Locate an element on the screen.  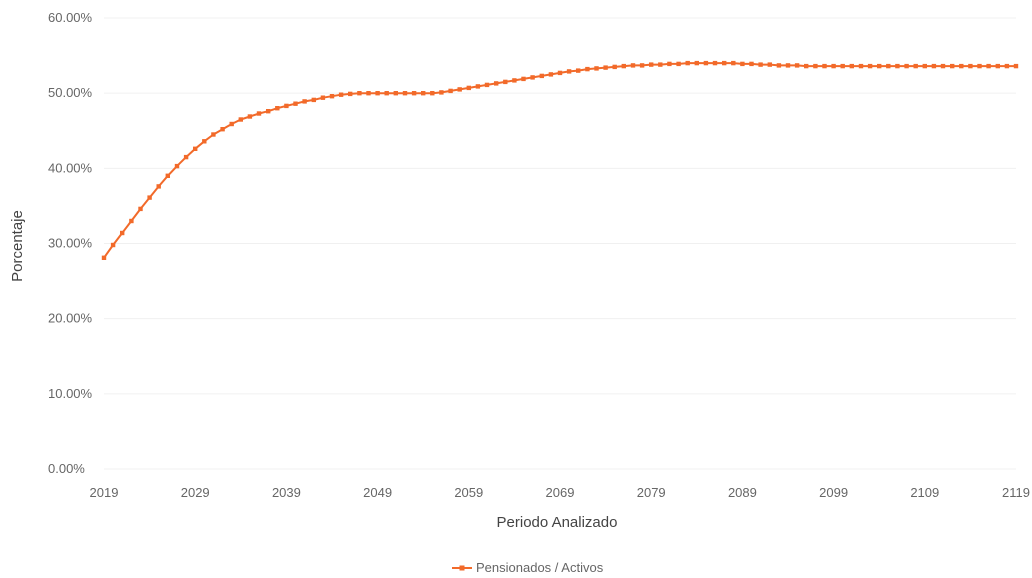
x-tick-label: 2049 is located at coordinates (377, 492).